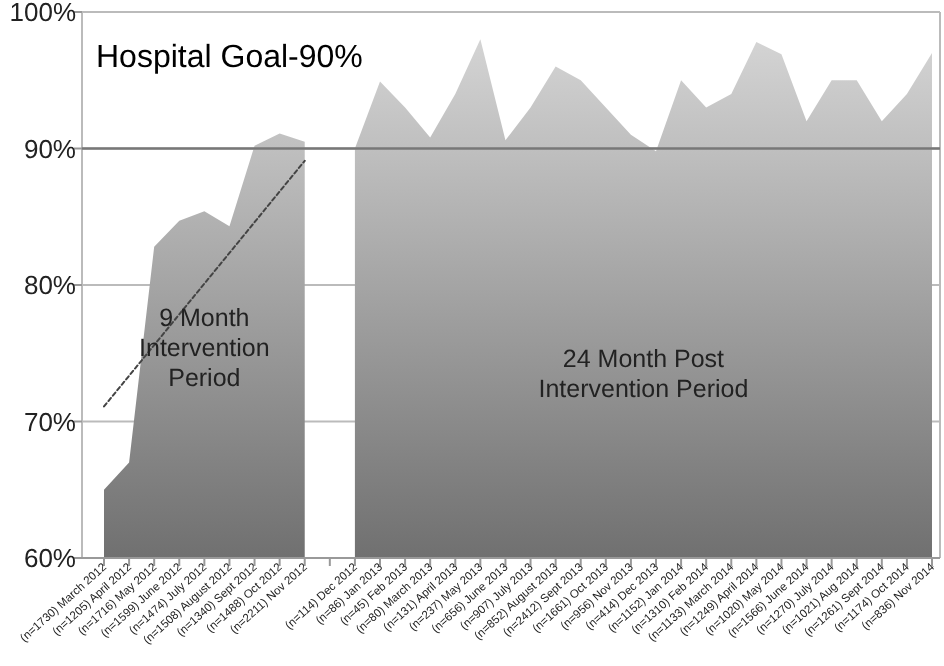  Describe the element at coordinates (43, 14) in the screenshot. I see `y-tick-label: 100%` at that location.